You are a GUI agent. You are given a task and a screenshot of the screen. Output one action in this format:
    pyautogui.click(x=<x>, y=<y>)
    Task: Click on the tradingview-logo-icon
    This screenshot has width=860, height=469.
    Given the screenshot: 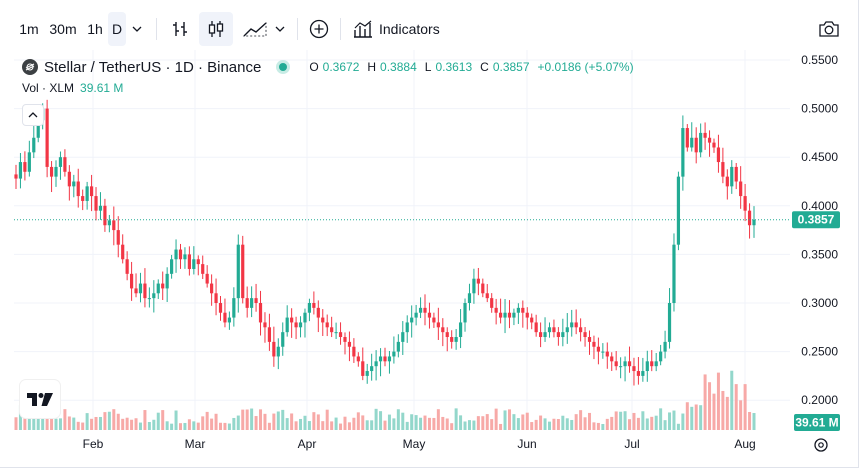 What is the action you would take?
    pyautogui.click(x=40, y=399)
    